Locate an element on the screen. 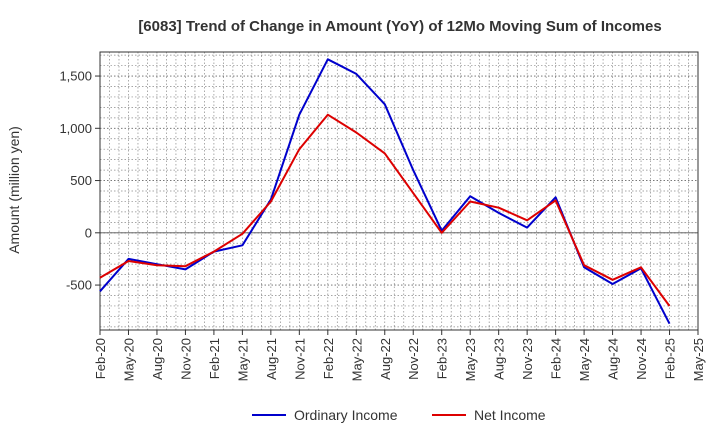 This screenshot has width=720, height=440. x-tick-label: Nov-21 is located at coordinates (299, 359).